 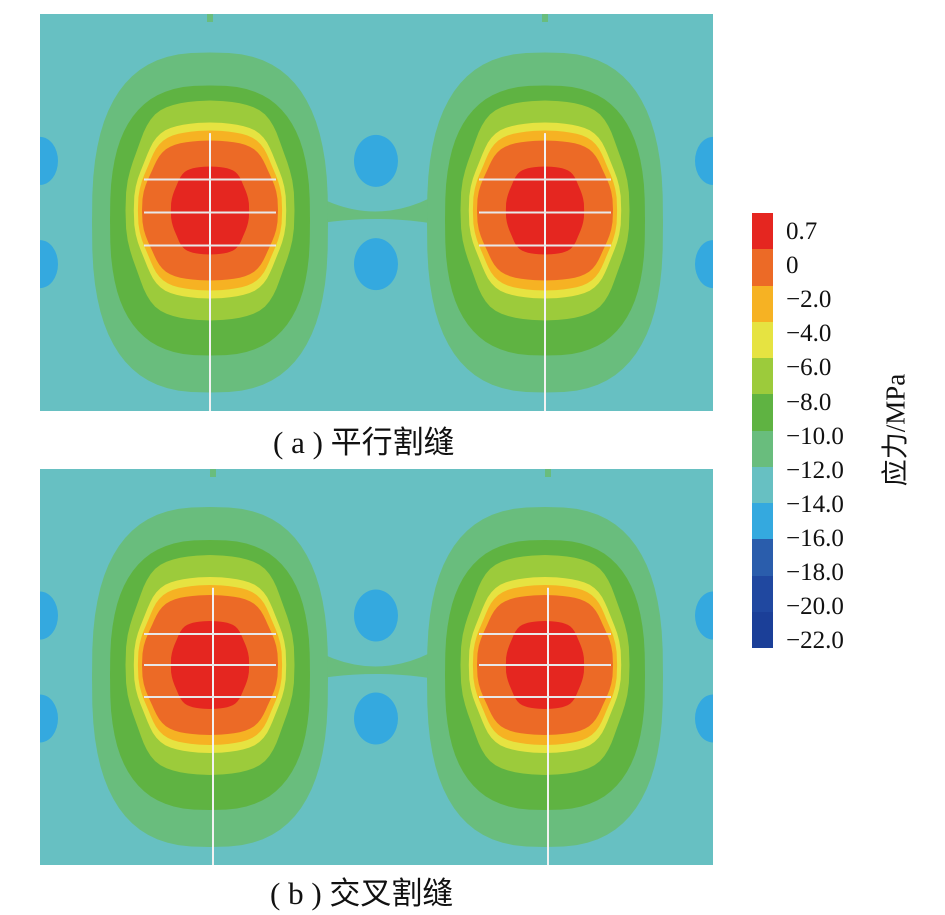 I want to click on colorbar-tick-label: −6.0, so click(x=809, y=368).